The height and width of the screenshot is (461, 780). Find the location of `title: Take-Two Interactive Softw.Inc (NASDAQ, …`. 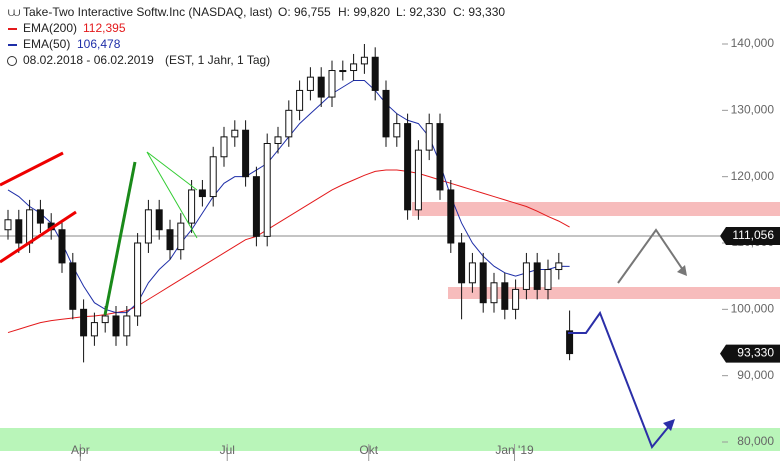

title: Take-Two Interactive Softw.Inc (NASDAQ, … is located at coordinates (147, 12).